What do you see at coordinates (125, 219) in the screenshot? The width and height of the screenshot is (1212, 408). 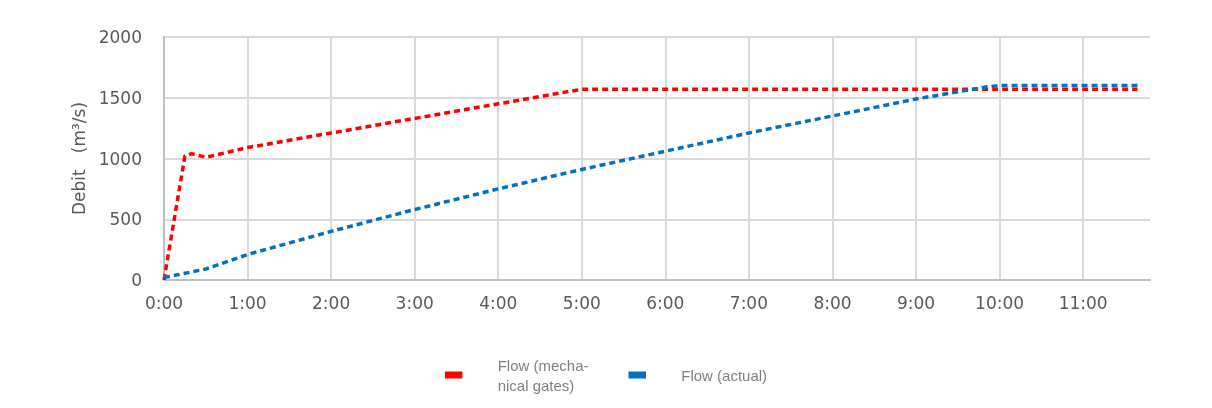 I see `y-tick-label: 500` at bounding box center [125, 219].